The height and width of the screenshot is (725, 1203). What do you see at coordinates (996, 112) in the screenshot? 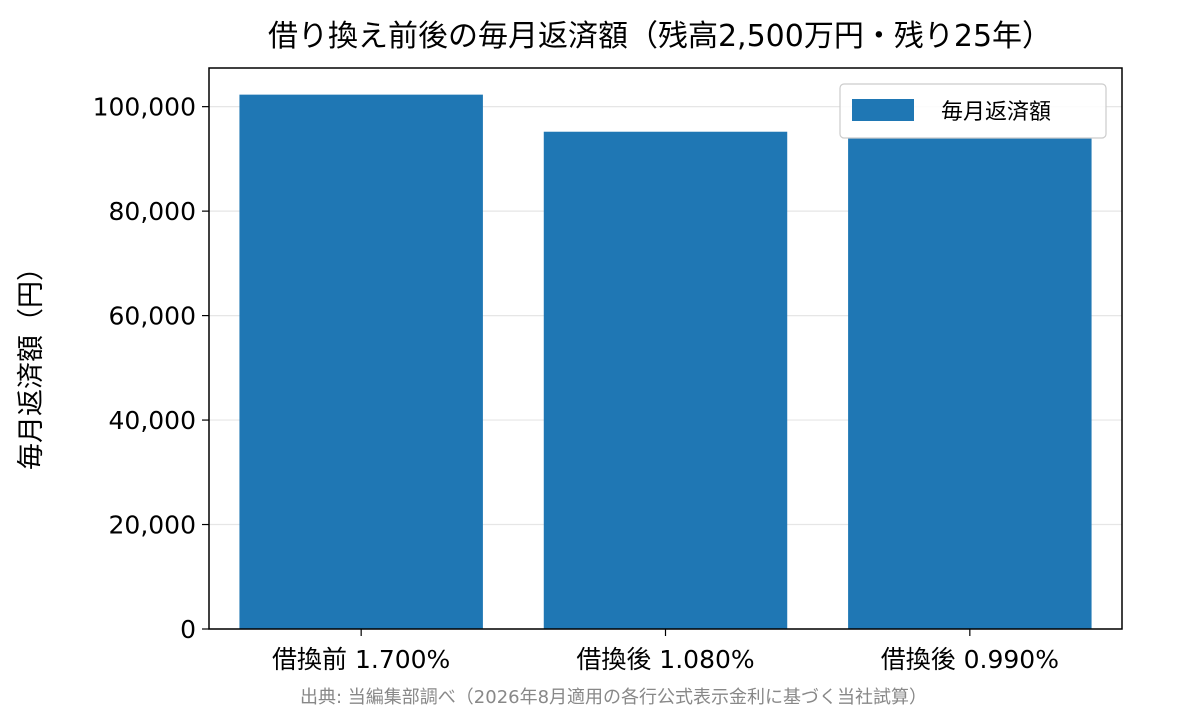
I see `legend-label: 毎月返済額` at bounding box center [996, 112].